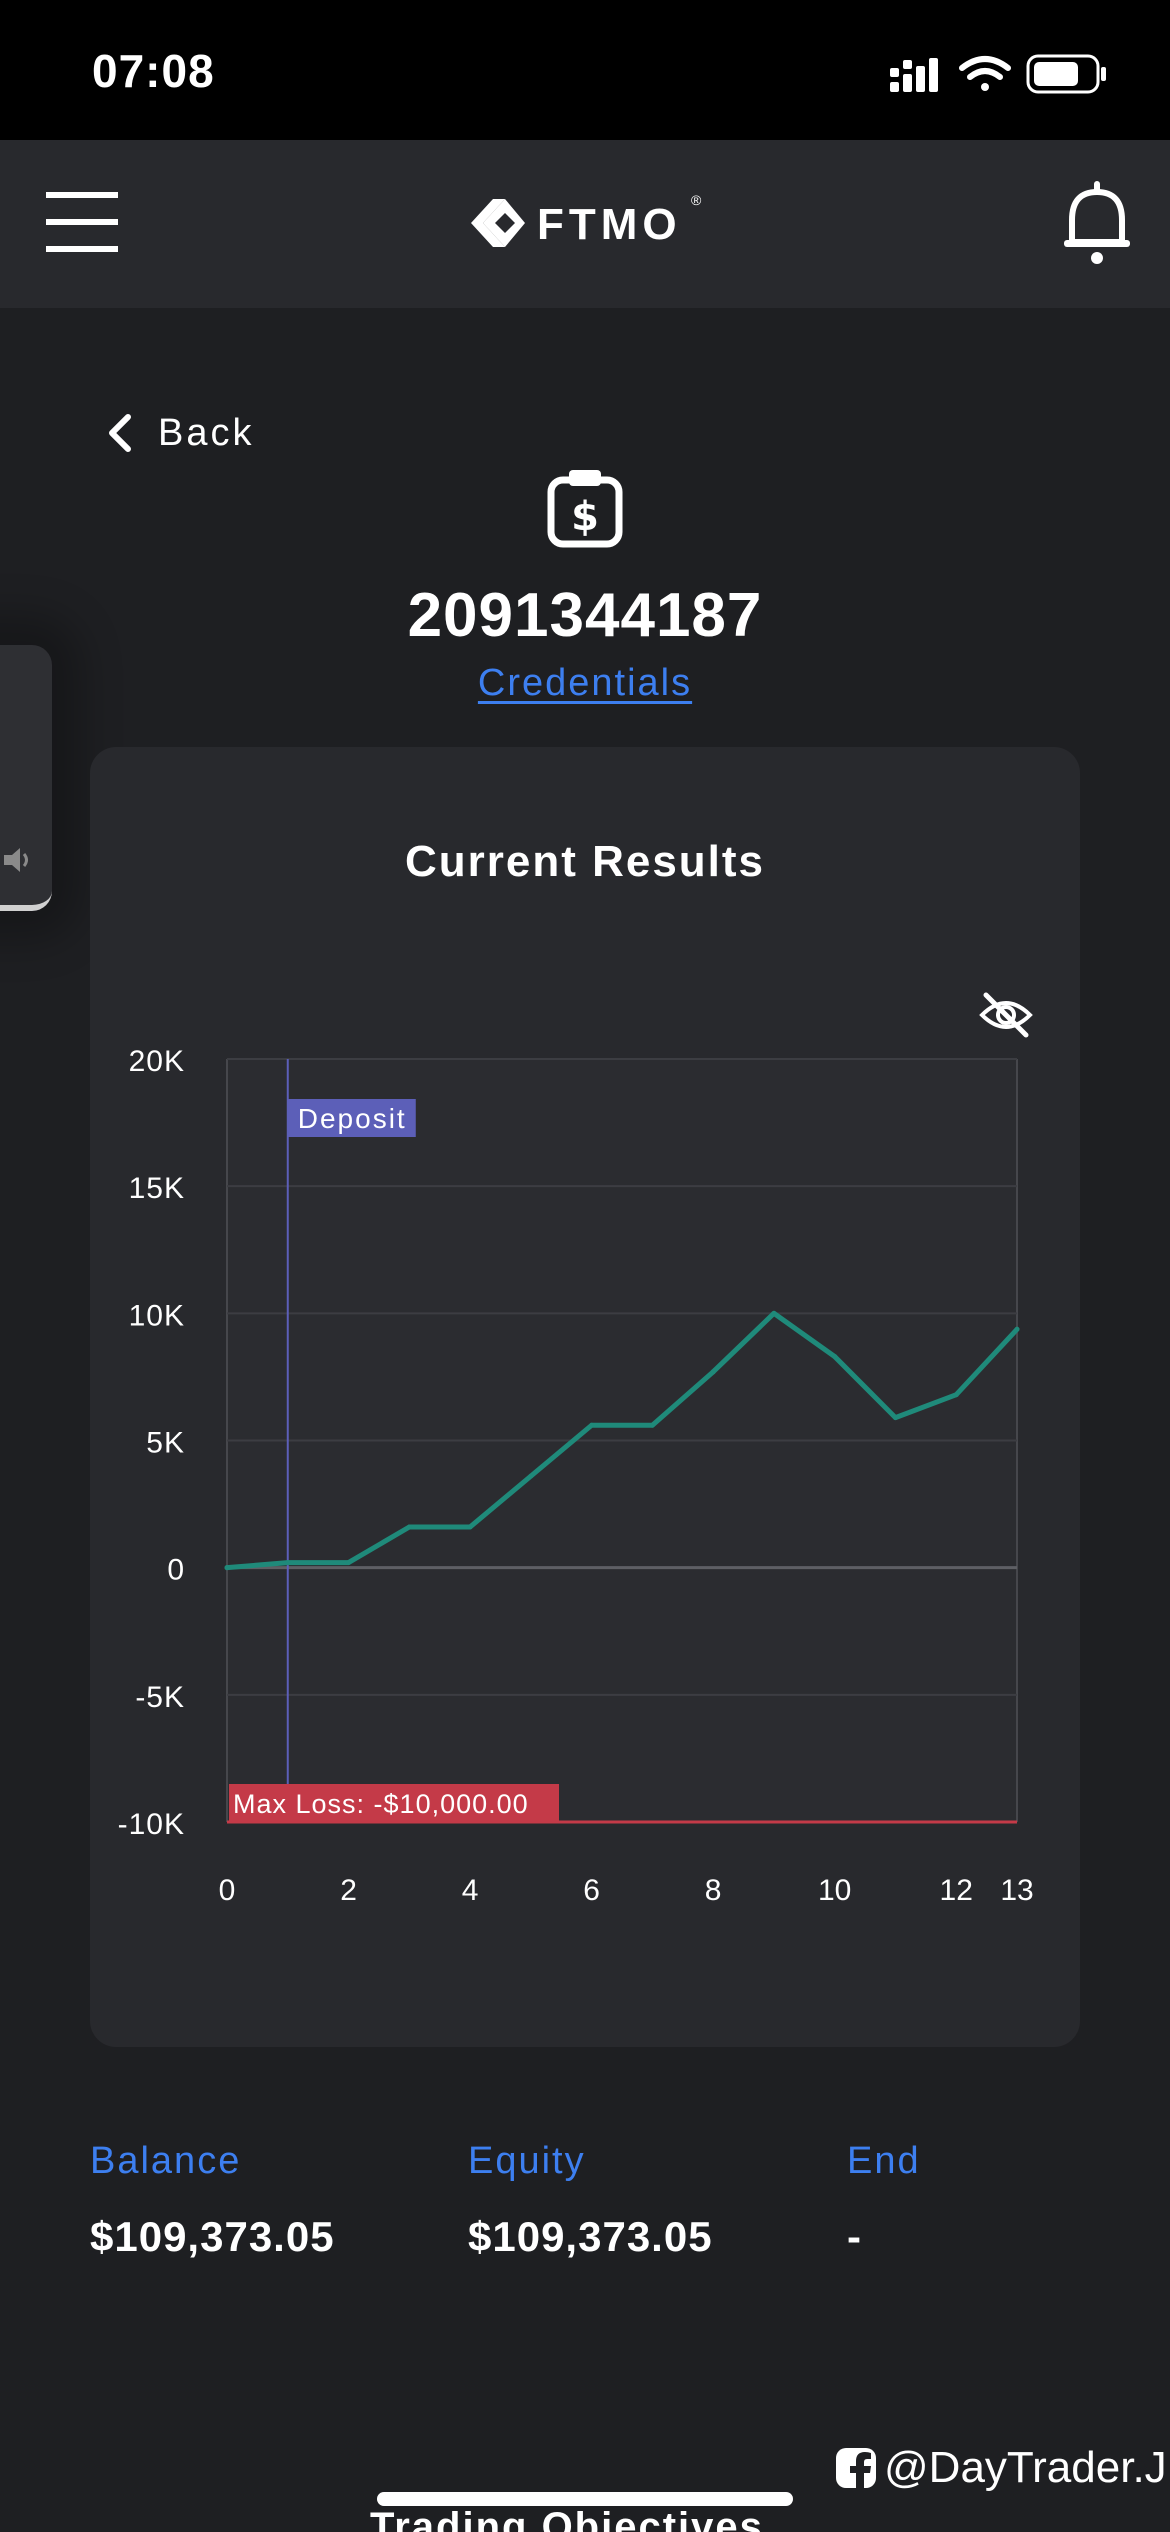  I want to click on y-tick-label: -10K, so click(151, 1824).